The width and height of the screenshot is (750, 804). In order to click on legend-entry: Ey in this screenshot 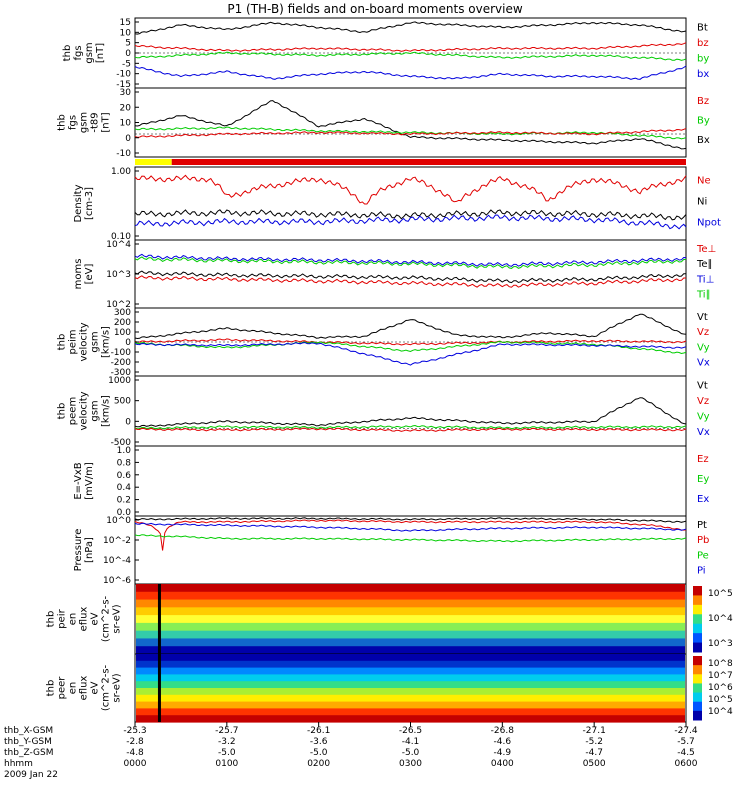, I will do `click(703, 479)`.